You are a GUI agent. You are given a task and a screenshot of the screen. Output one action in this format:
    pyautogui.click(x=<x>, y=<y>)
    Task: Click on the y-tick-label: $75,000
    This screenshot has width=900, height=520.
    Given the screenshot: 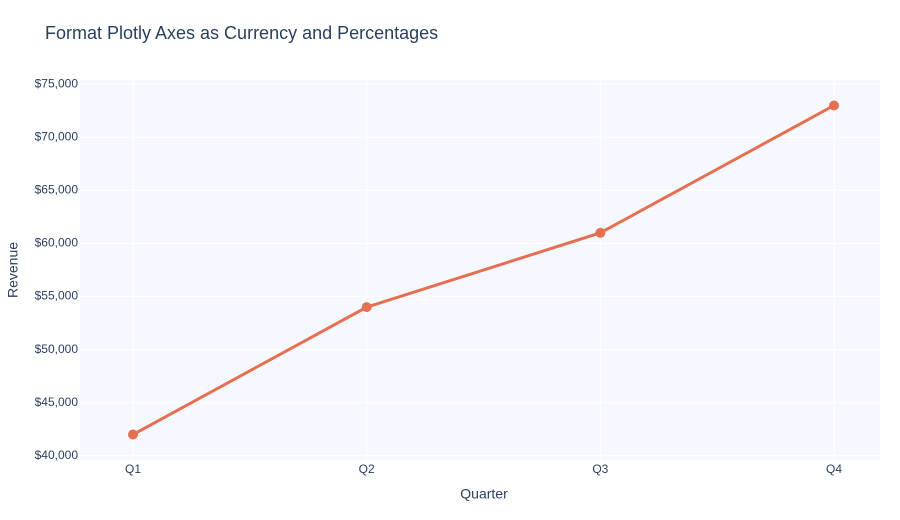 What is the action you would take?
    pyautogui.click(x=57, y=83)
    